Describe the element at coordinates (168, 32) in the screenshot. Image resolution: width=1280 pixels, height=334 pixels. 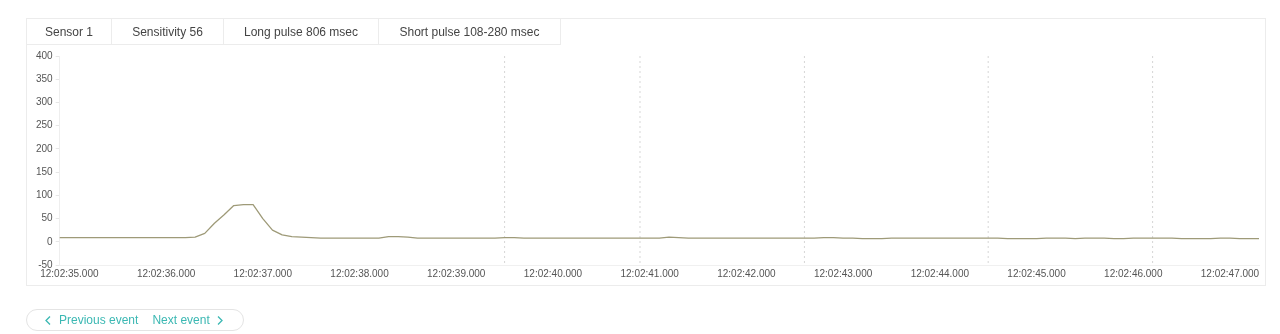
I see `text: Sensitivity 56` at that location.